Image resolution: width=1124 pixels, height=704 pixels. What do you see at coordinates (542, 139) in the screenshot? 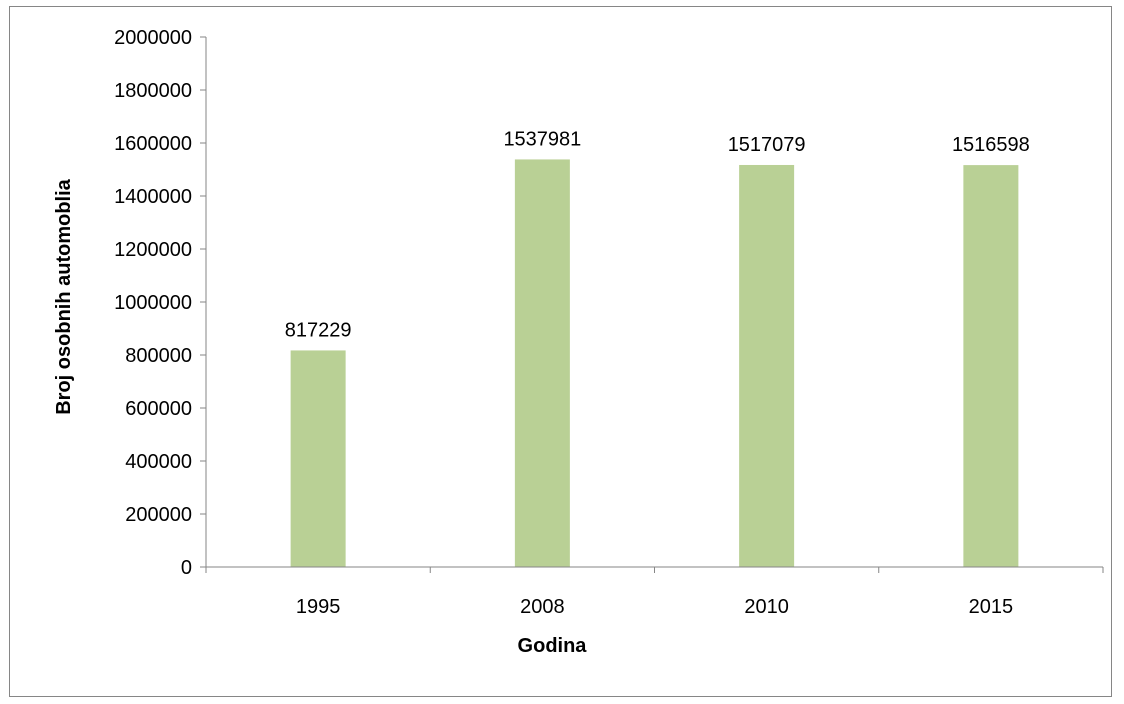
I see `data-label-2008: 1537981` at bounding box center [542, 139].